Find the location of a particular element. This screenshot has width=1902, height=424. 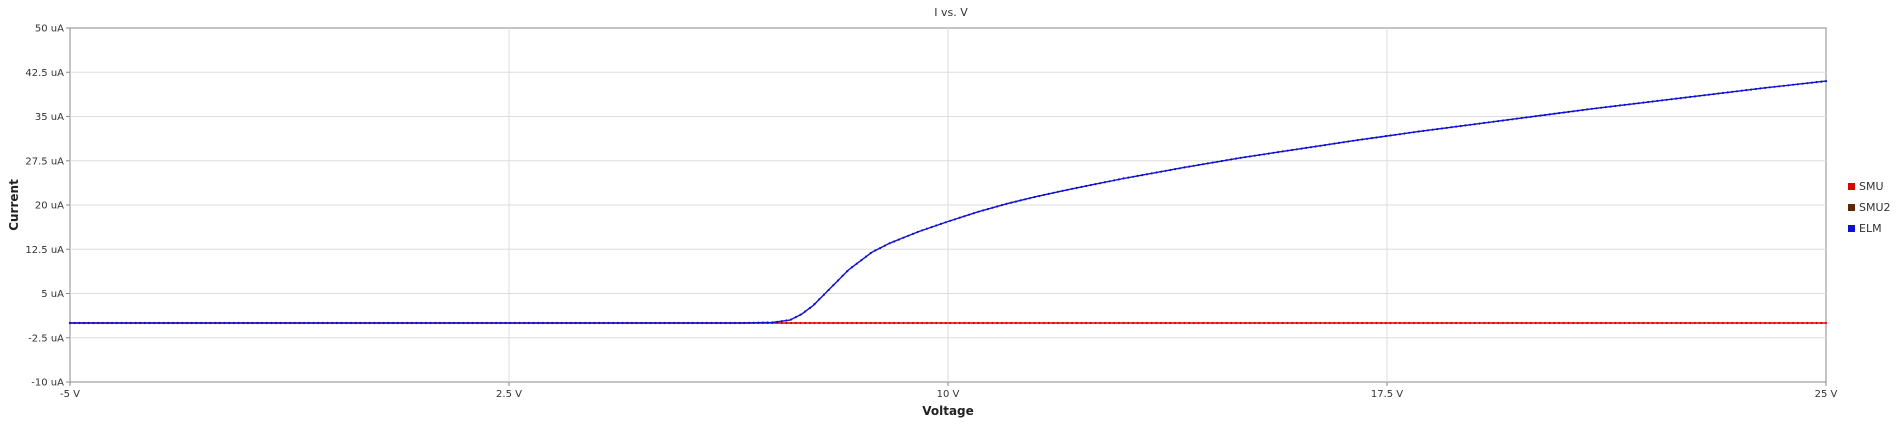

y-axis-title: Current is located at coordinates (14, 205).